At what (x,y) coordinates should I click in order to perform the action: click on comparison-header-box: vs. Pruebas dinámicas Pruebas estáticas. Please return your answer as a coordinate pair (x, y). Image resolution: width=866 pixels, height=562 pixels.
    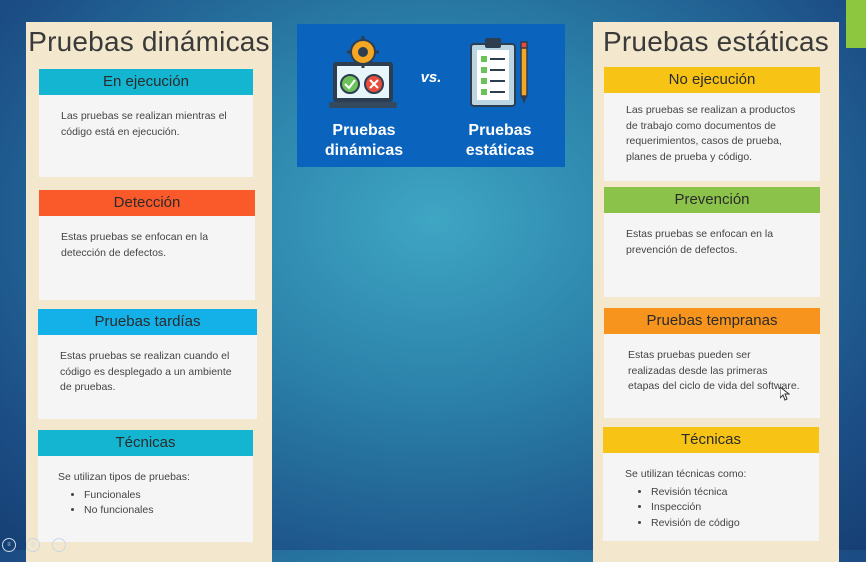
    Looking at the image, I should click on (431, 95).